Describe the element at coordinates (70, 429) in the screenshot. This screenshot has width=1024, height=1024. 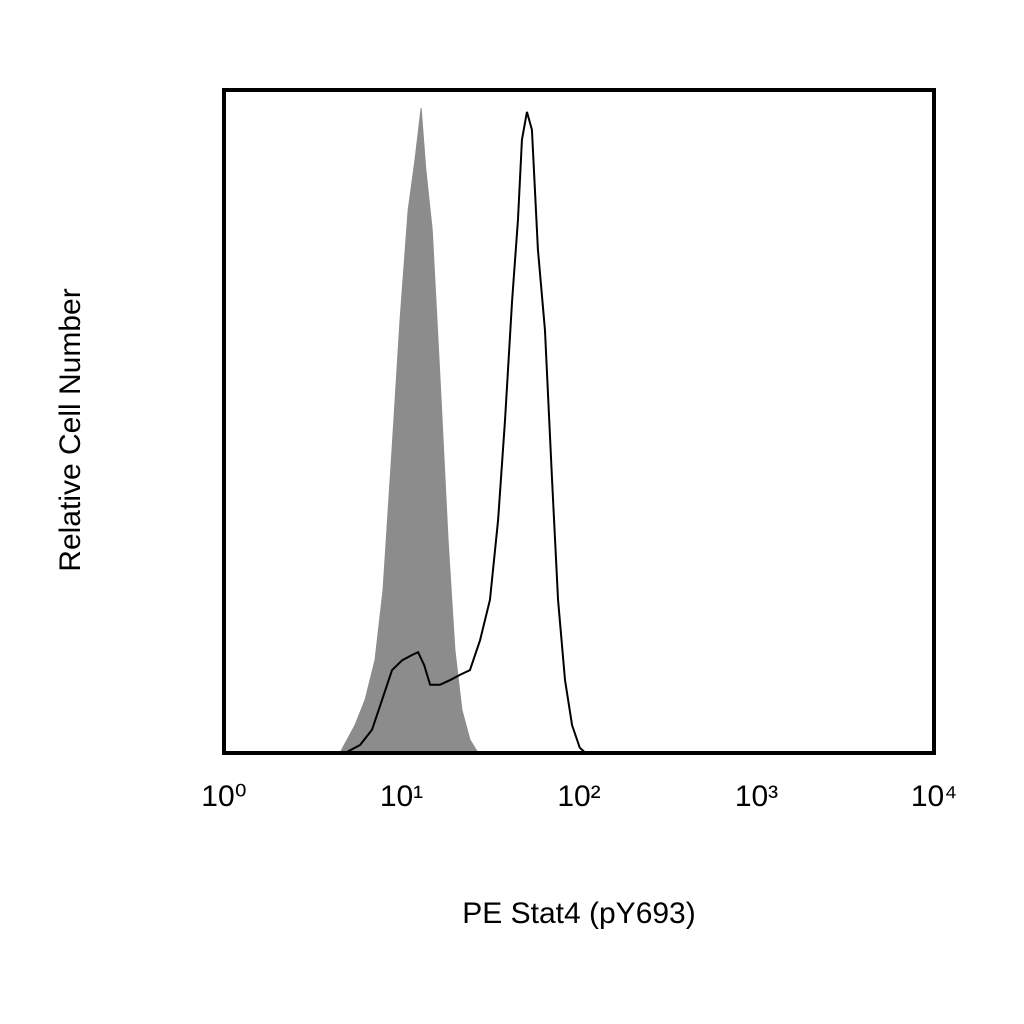
I see `y-axis-label: Relative Cell Number` at that location.